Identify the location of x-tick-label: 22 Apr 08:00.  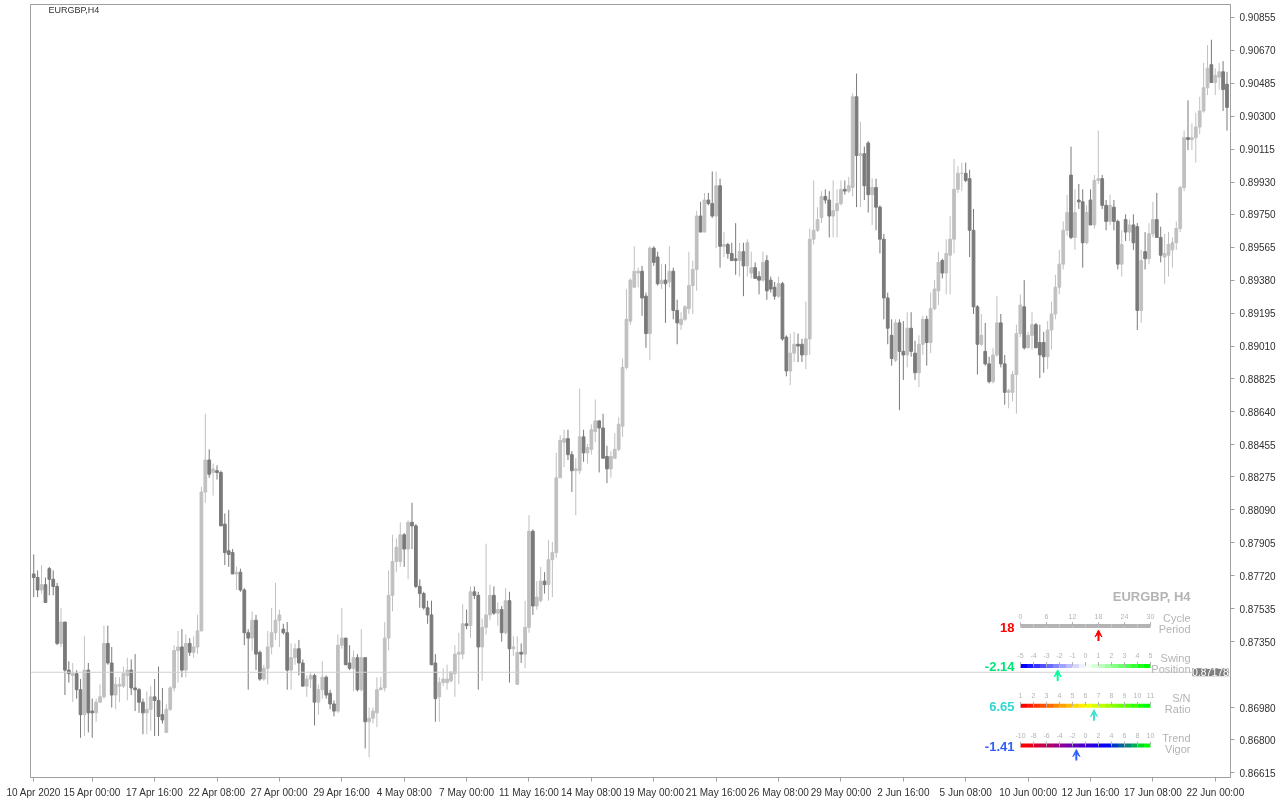
(217, 792).